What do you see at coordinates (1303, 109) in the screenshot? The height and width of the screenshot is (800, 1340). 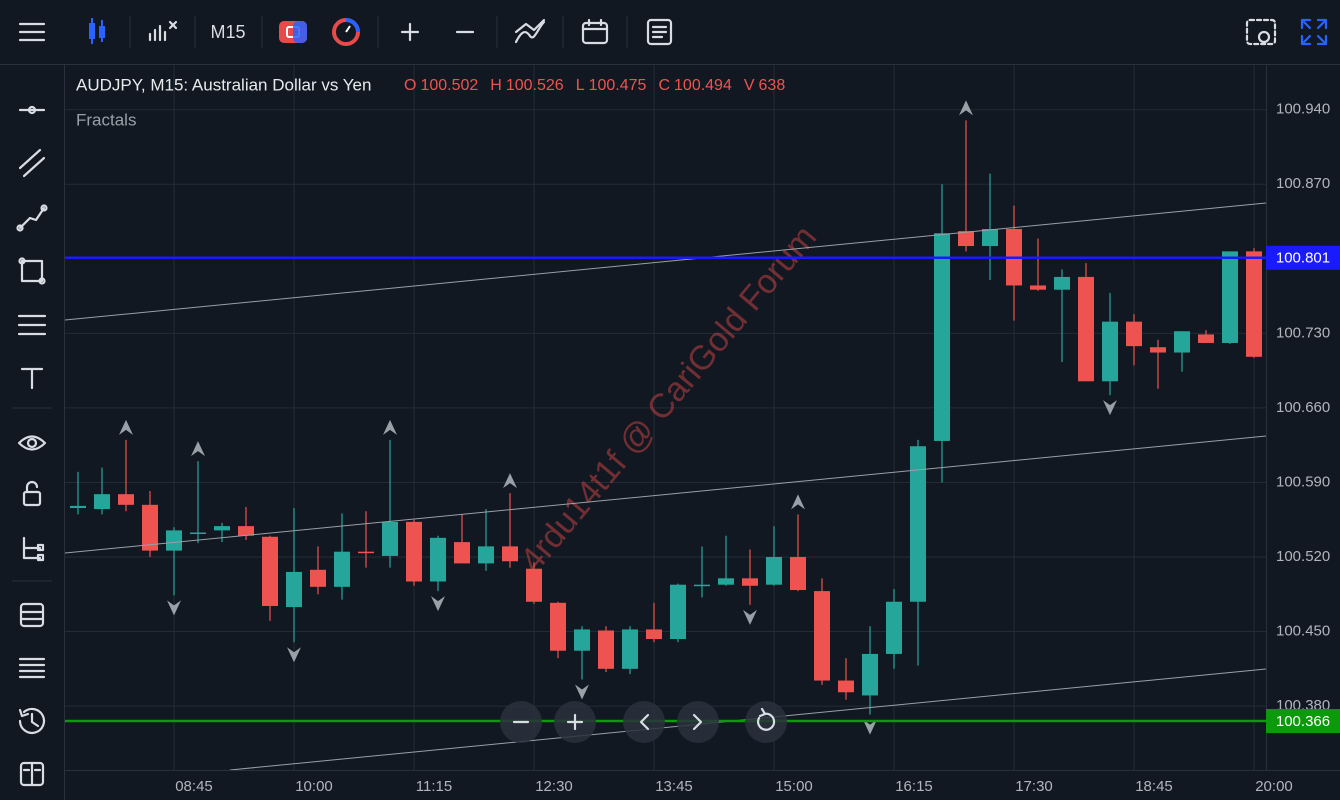 I see `y-tick-label: 100.940` at bounding box center [1303, 109].